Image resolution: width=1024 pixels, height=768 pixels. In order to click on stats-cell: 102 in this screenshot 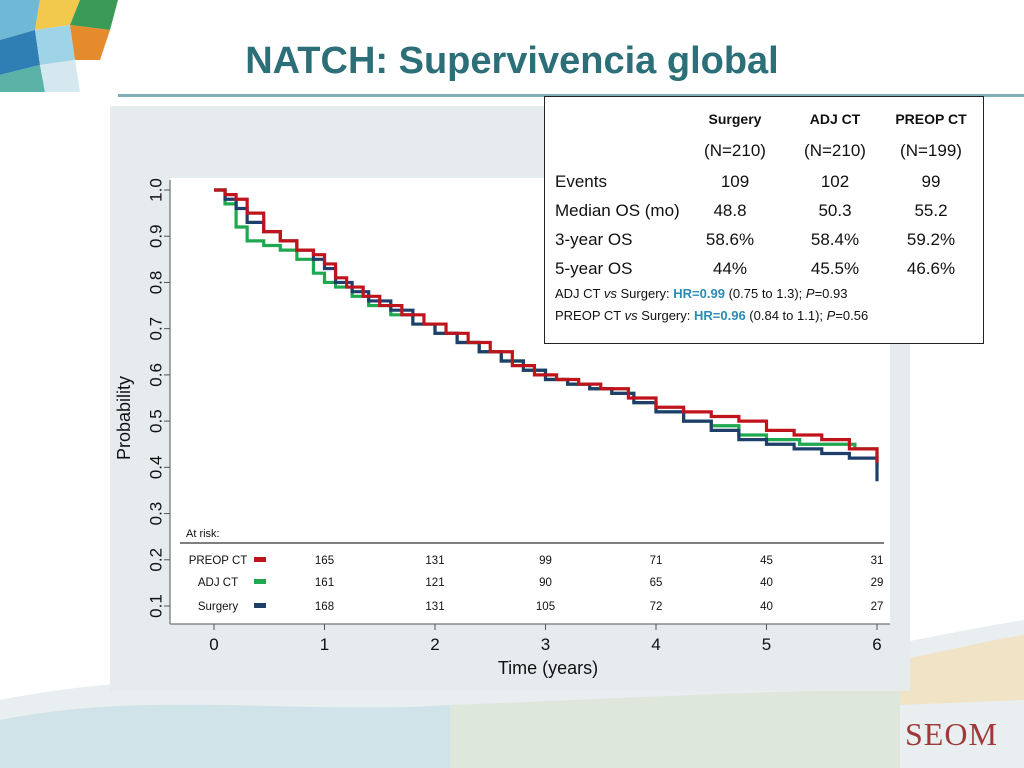, I will do `click(835, 181)`.